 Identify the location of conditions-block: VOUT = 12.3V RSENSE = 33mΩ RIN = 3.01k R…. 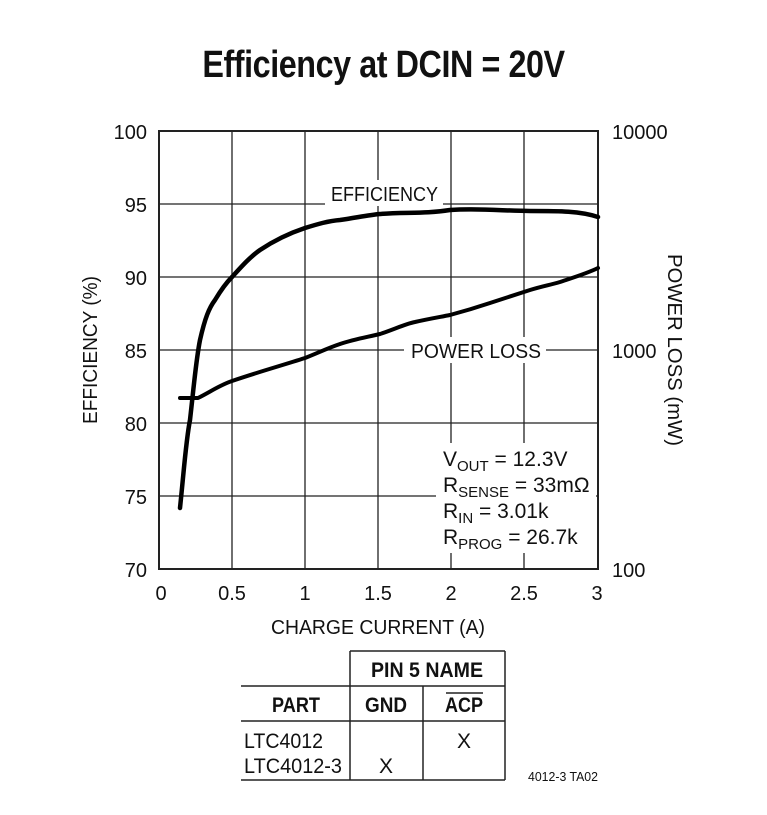
(516, 500).